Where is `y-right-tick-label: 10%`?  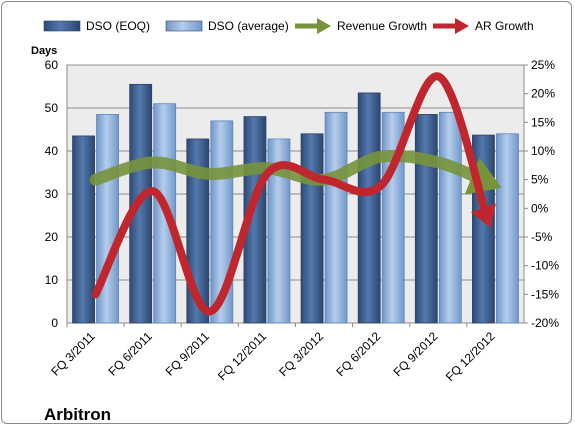
y-right-tick-label: 10% is located at coordinates (543, 151).